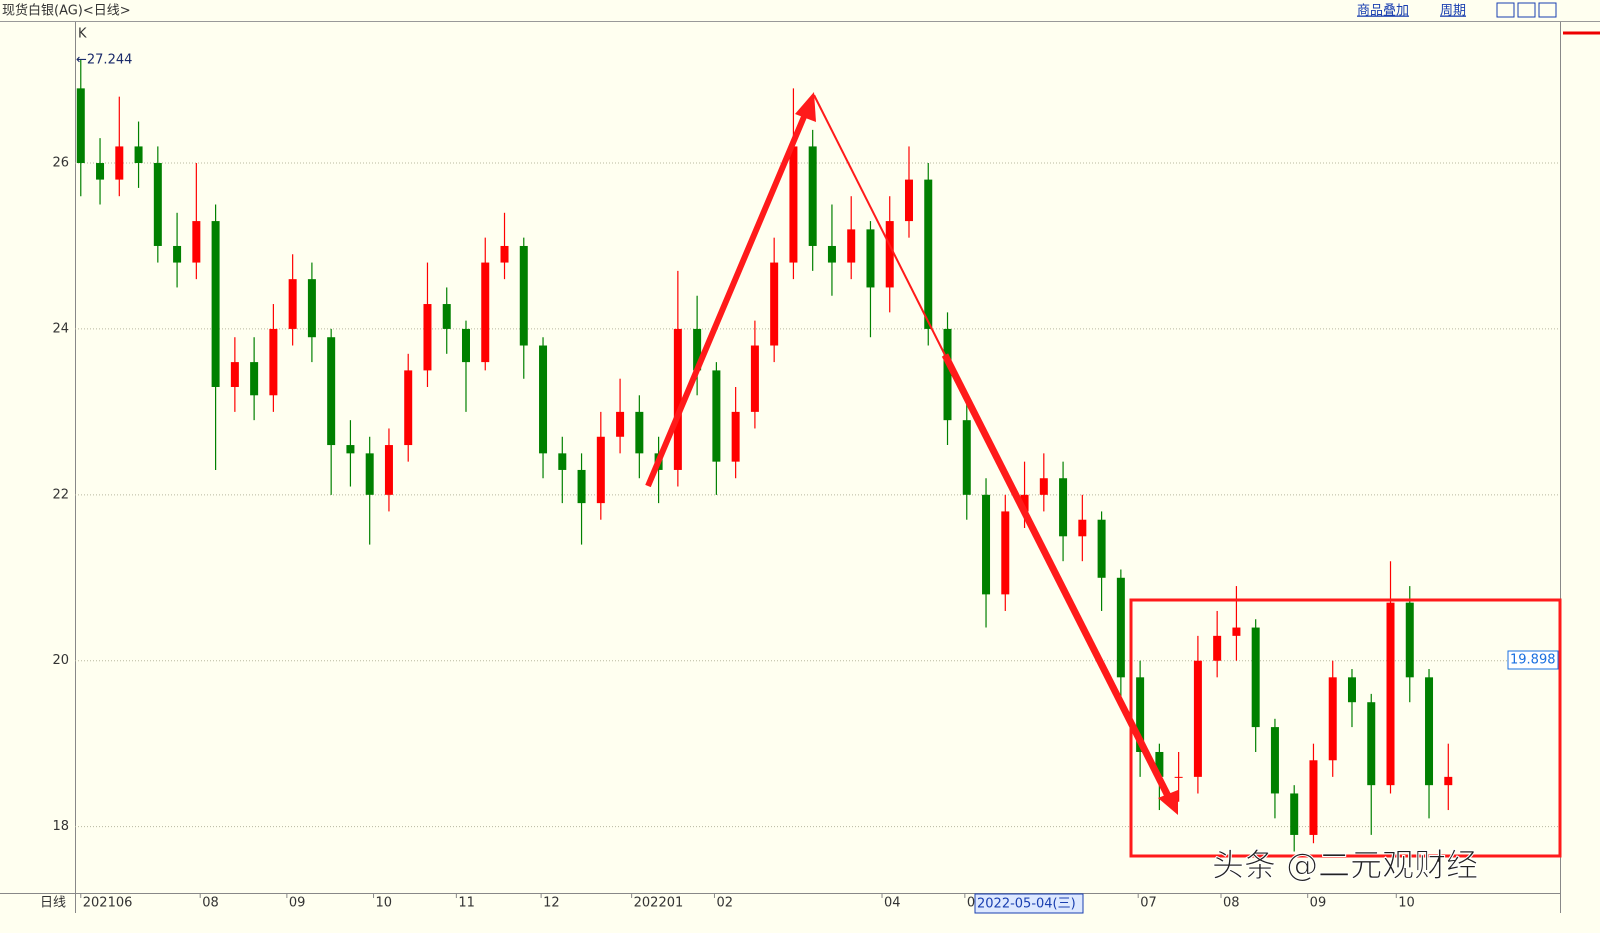  I want to click on cursor-date-box, so click(1029, 903).